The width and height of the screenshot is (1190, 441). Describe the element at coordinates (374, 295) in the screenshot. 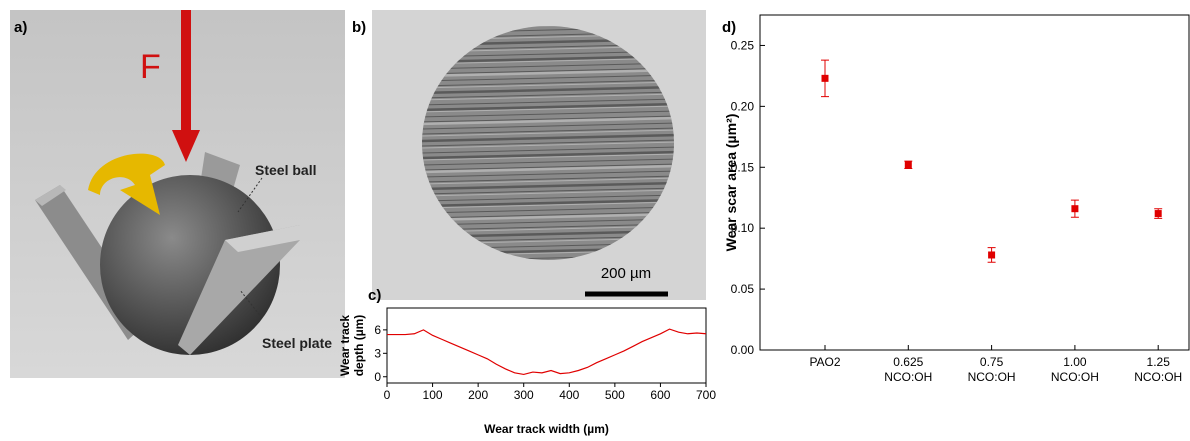

I see `panel-label: c)` at that location.